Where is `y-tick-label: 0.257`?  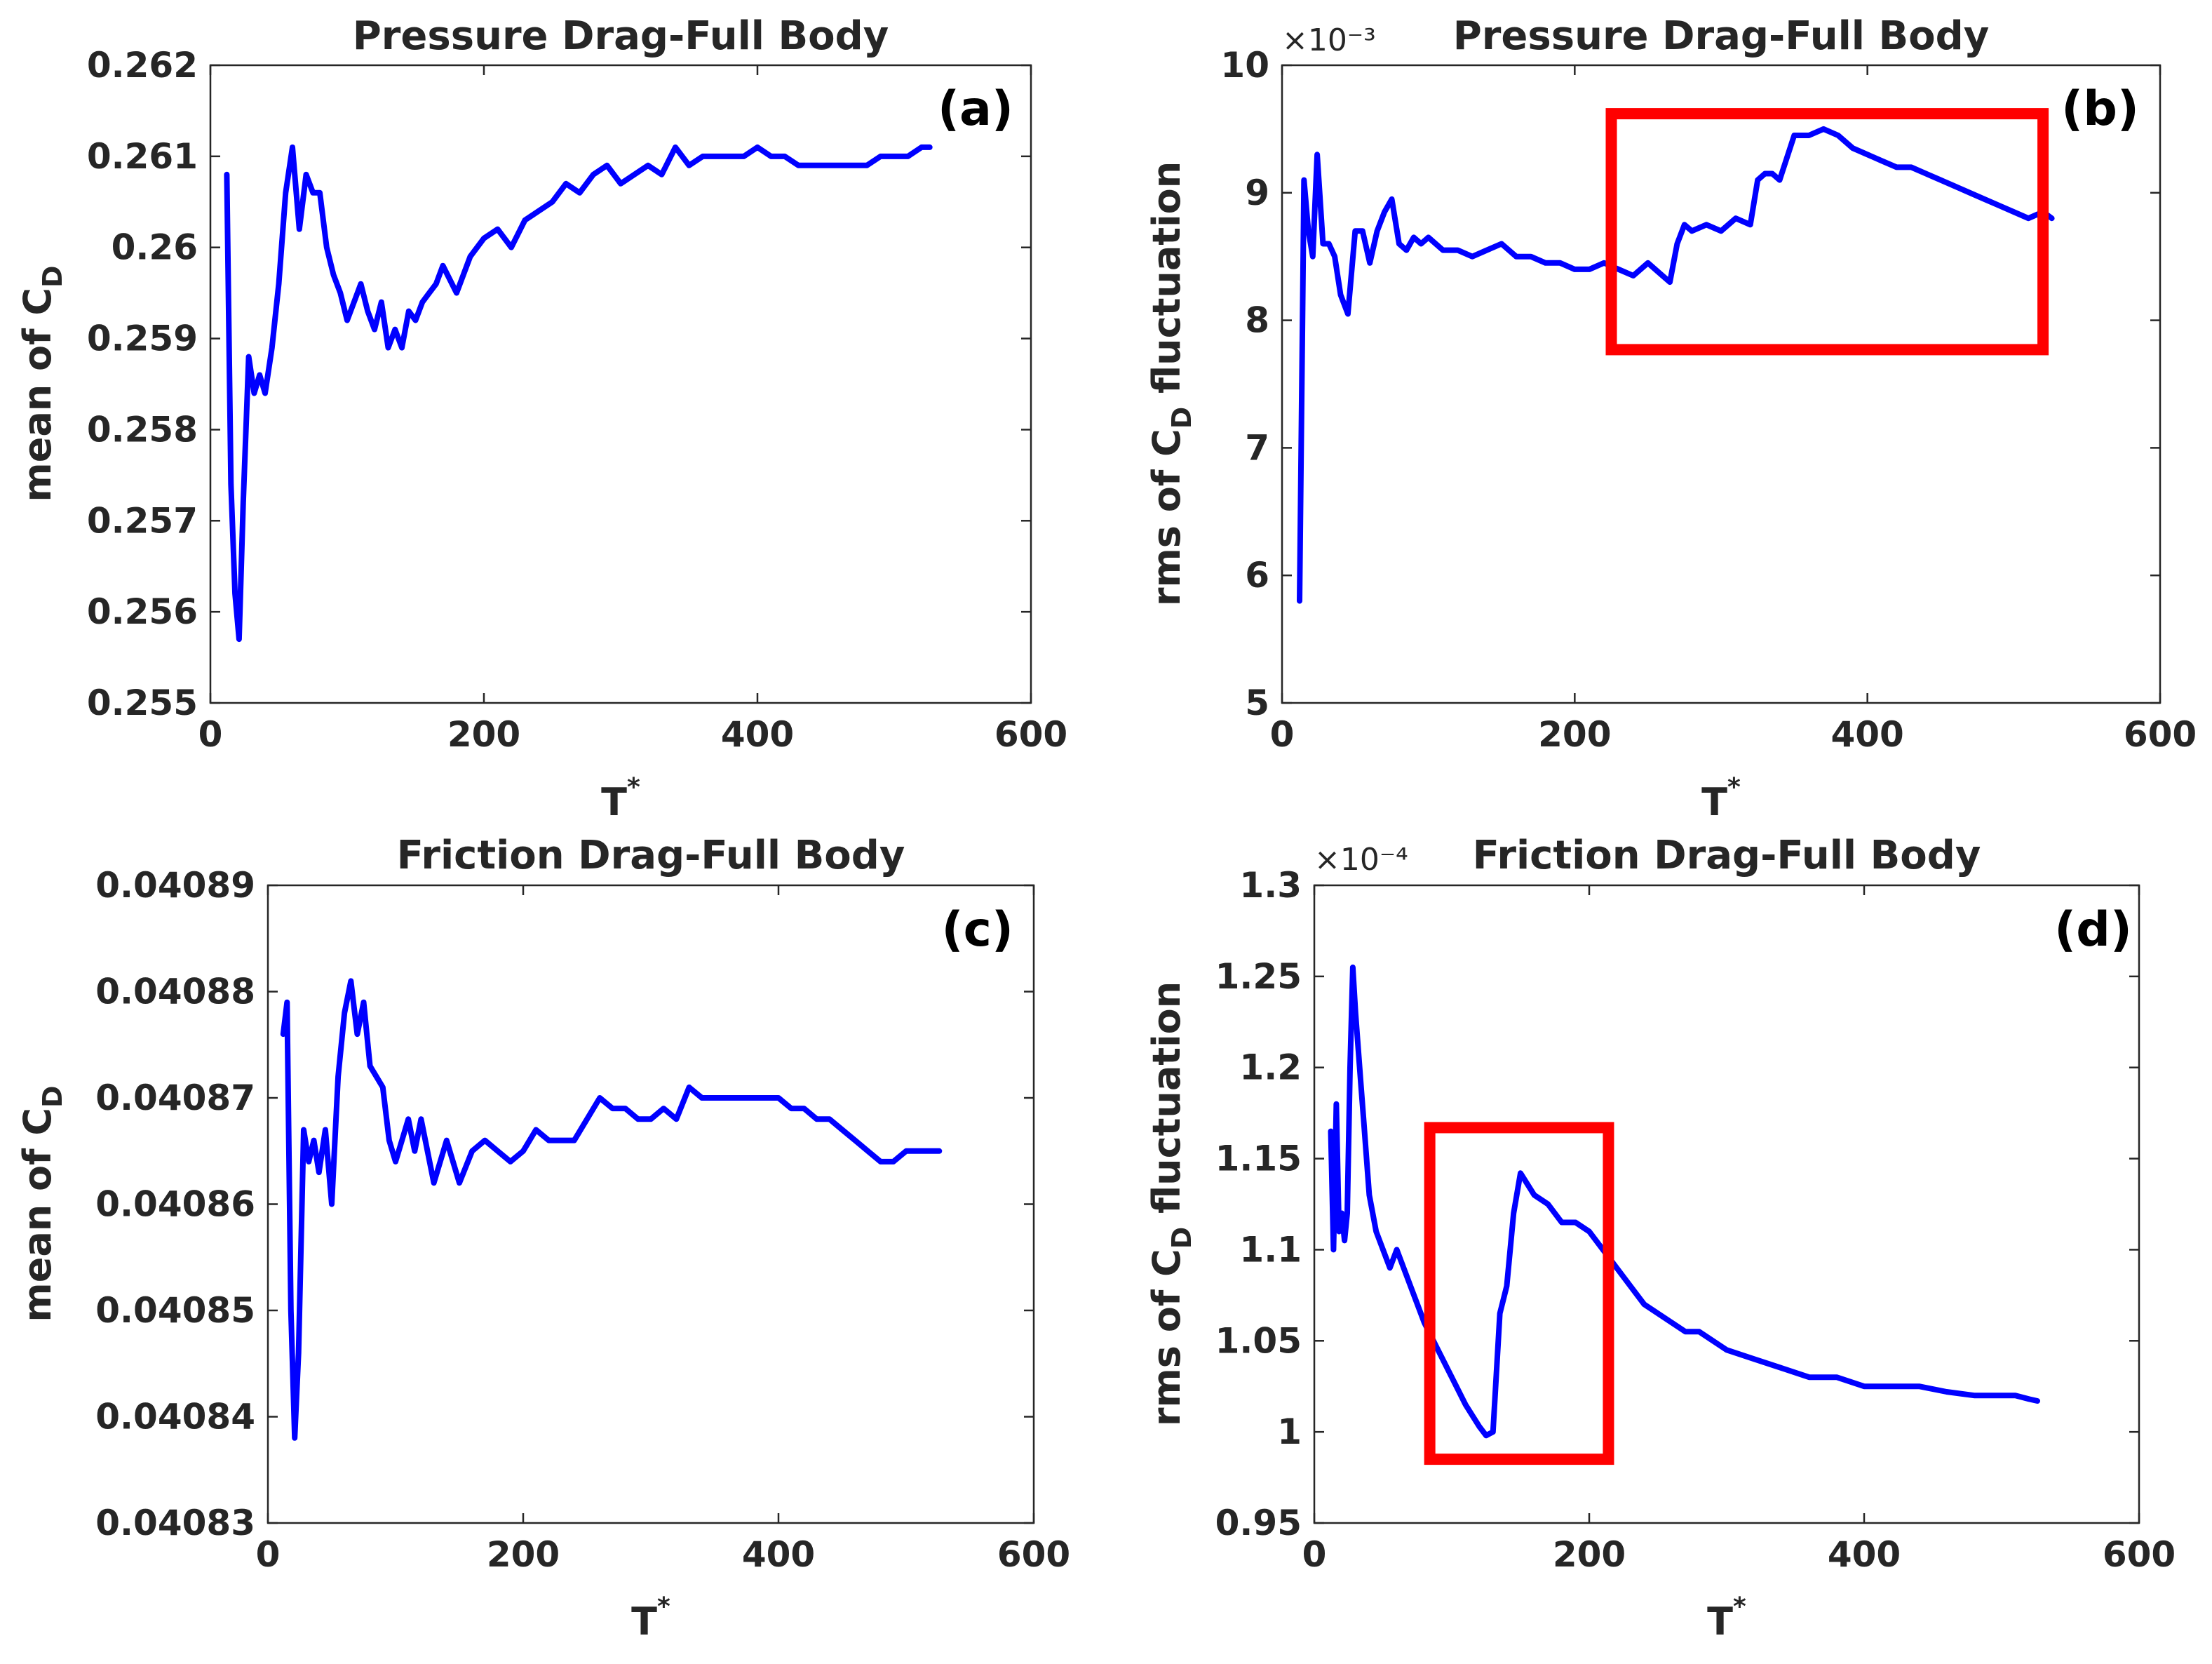 y-tick-label: 0.257 is located at coordinates (142, 520).